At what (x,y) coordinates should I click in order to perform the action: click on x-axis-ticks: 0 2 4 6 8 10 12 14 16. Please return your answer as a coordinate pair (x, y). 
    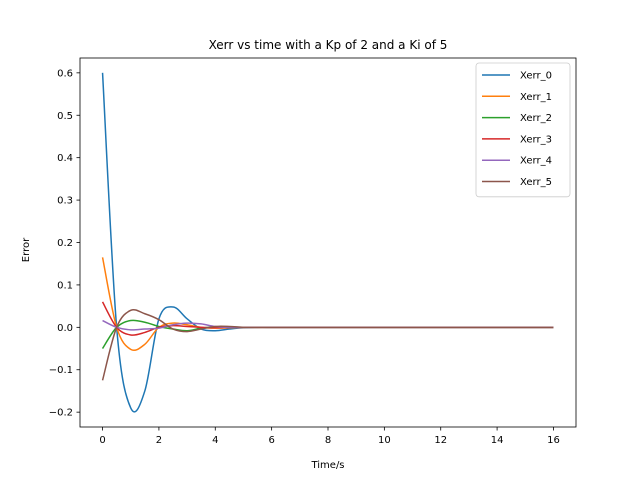
    Looking at the image, I should click on (329, 436).